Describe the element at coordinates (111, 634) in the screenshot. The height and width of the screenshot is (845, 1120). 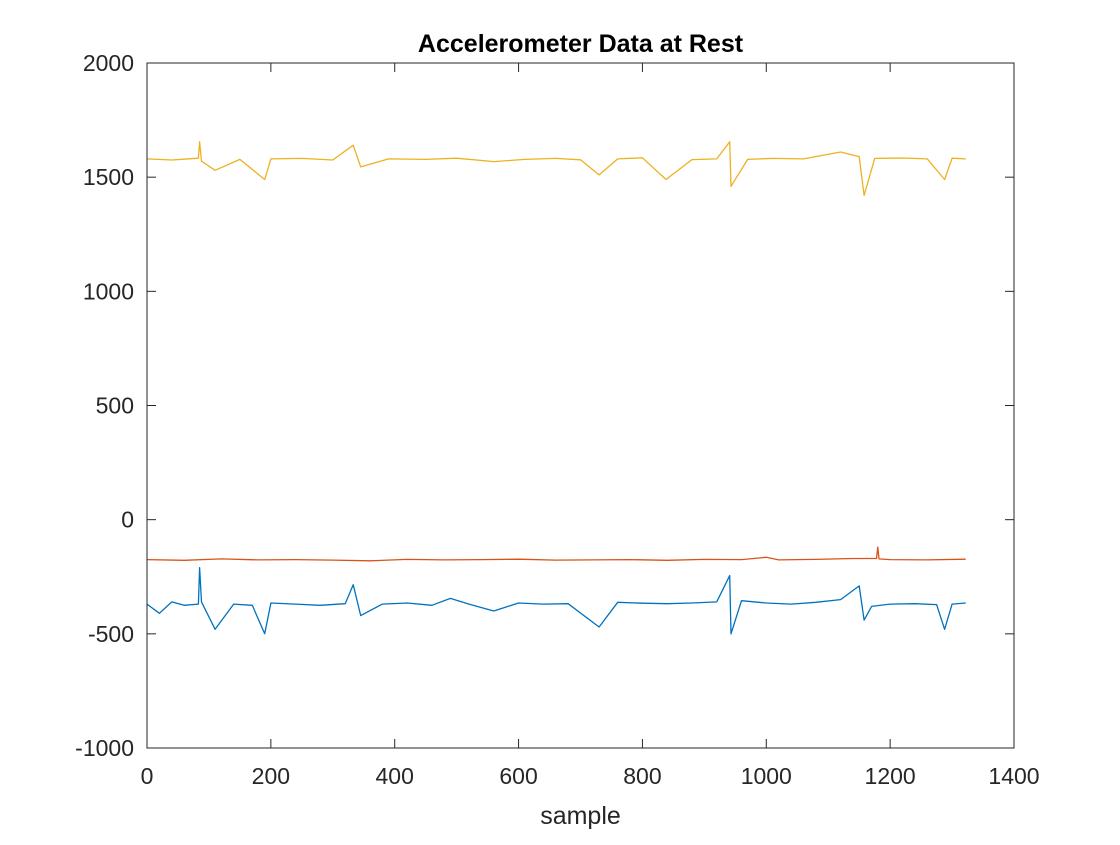
I see `y-tick-label: -500` at that location.